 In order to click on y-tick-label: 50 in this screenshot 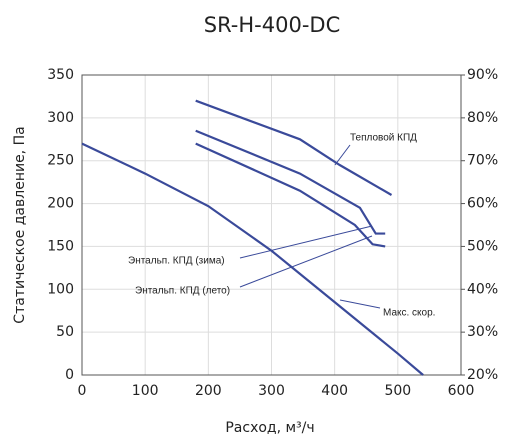, I will do `click(65, 332)`.